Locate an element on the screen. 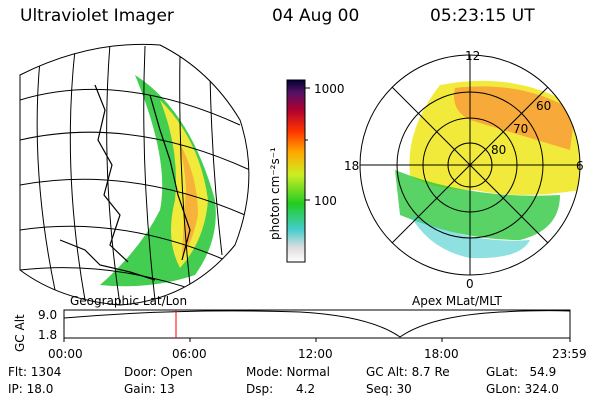 This screenshot has width=600, height=400. image-time: 05:23:15 UT is located at coordinates (482, 16).